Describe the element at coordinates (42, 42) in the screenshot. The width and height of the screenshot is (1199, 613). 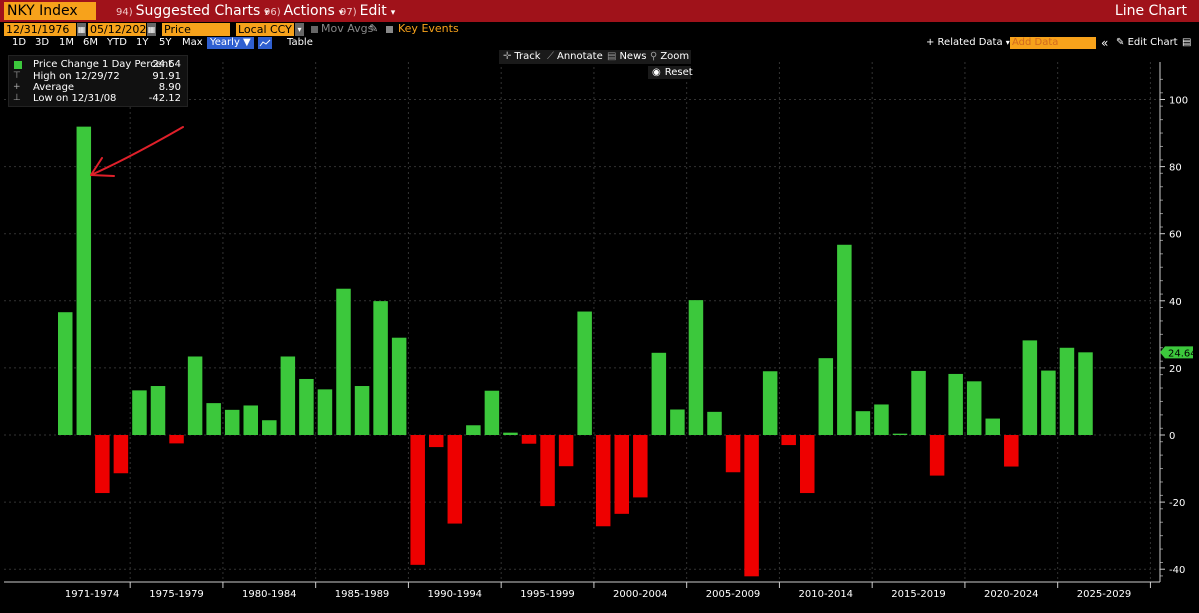
I see `period-3d: 3D` at that location.